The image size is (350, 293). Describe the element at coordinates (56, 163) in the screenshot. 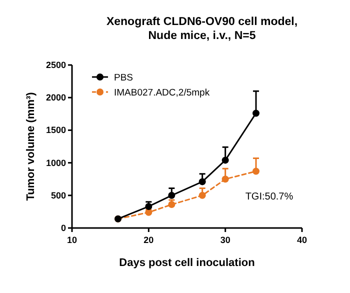

I see `y-tick-label: 1000` at that location.